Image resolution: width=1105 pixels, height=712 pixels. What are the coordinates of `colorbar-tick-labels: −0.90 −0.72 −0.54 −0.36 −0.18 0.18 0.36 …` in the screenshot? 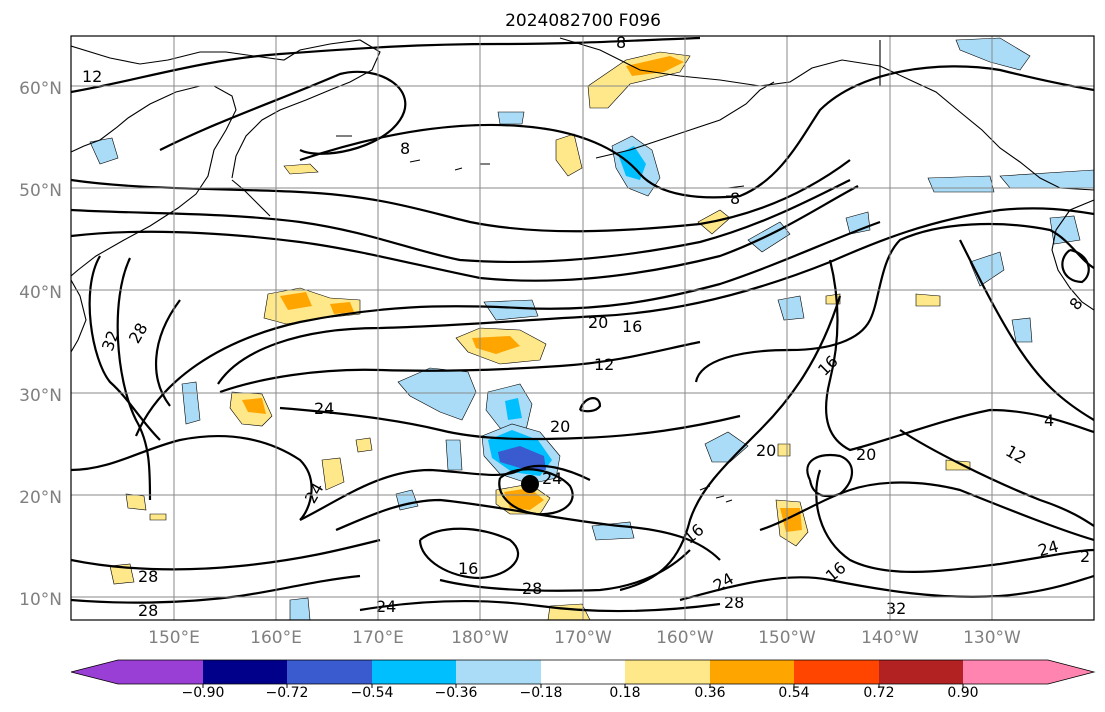 It's located at (580, 693).